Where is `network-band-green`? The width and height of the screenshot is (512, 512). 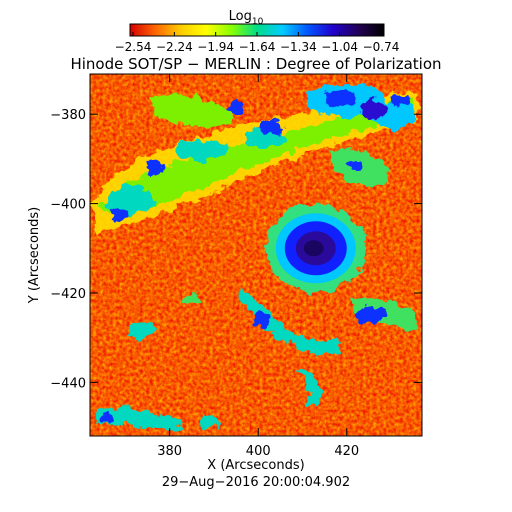 network-band-green is located at coordinates (257, 158).